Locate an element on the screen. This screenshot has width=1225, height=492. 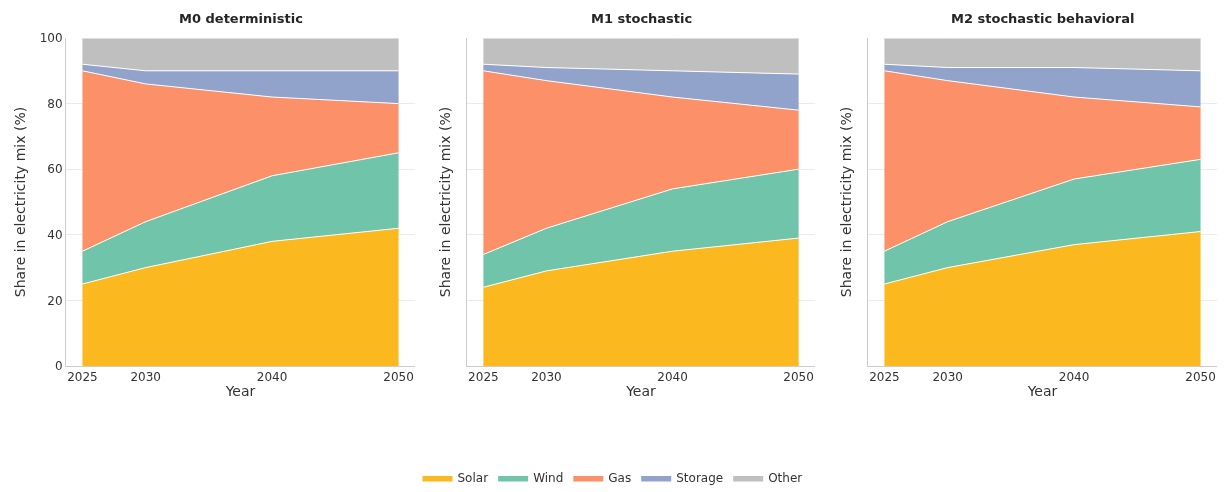
y-tick-label: 80 is located at coordinates (55, 103).